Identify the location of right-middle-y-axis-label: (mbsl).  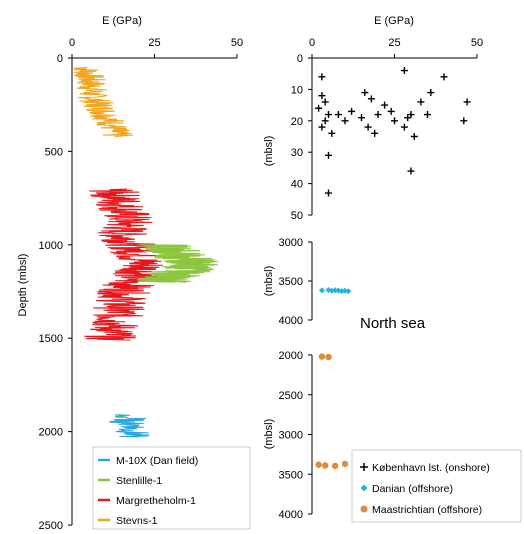
(269, 281).